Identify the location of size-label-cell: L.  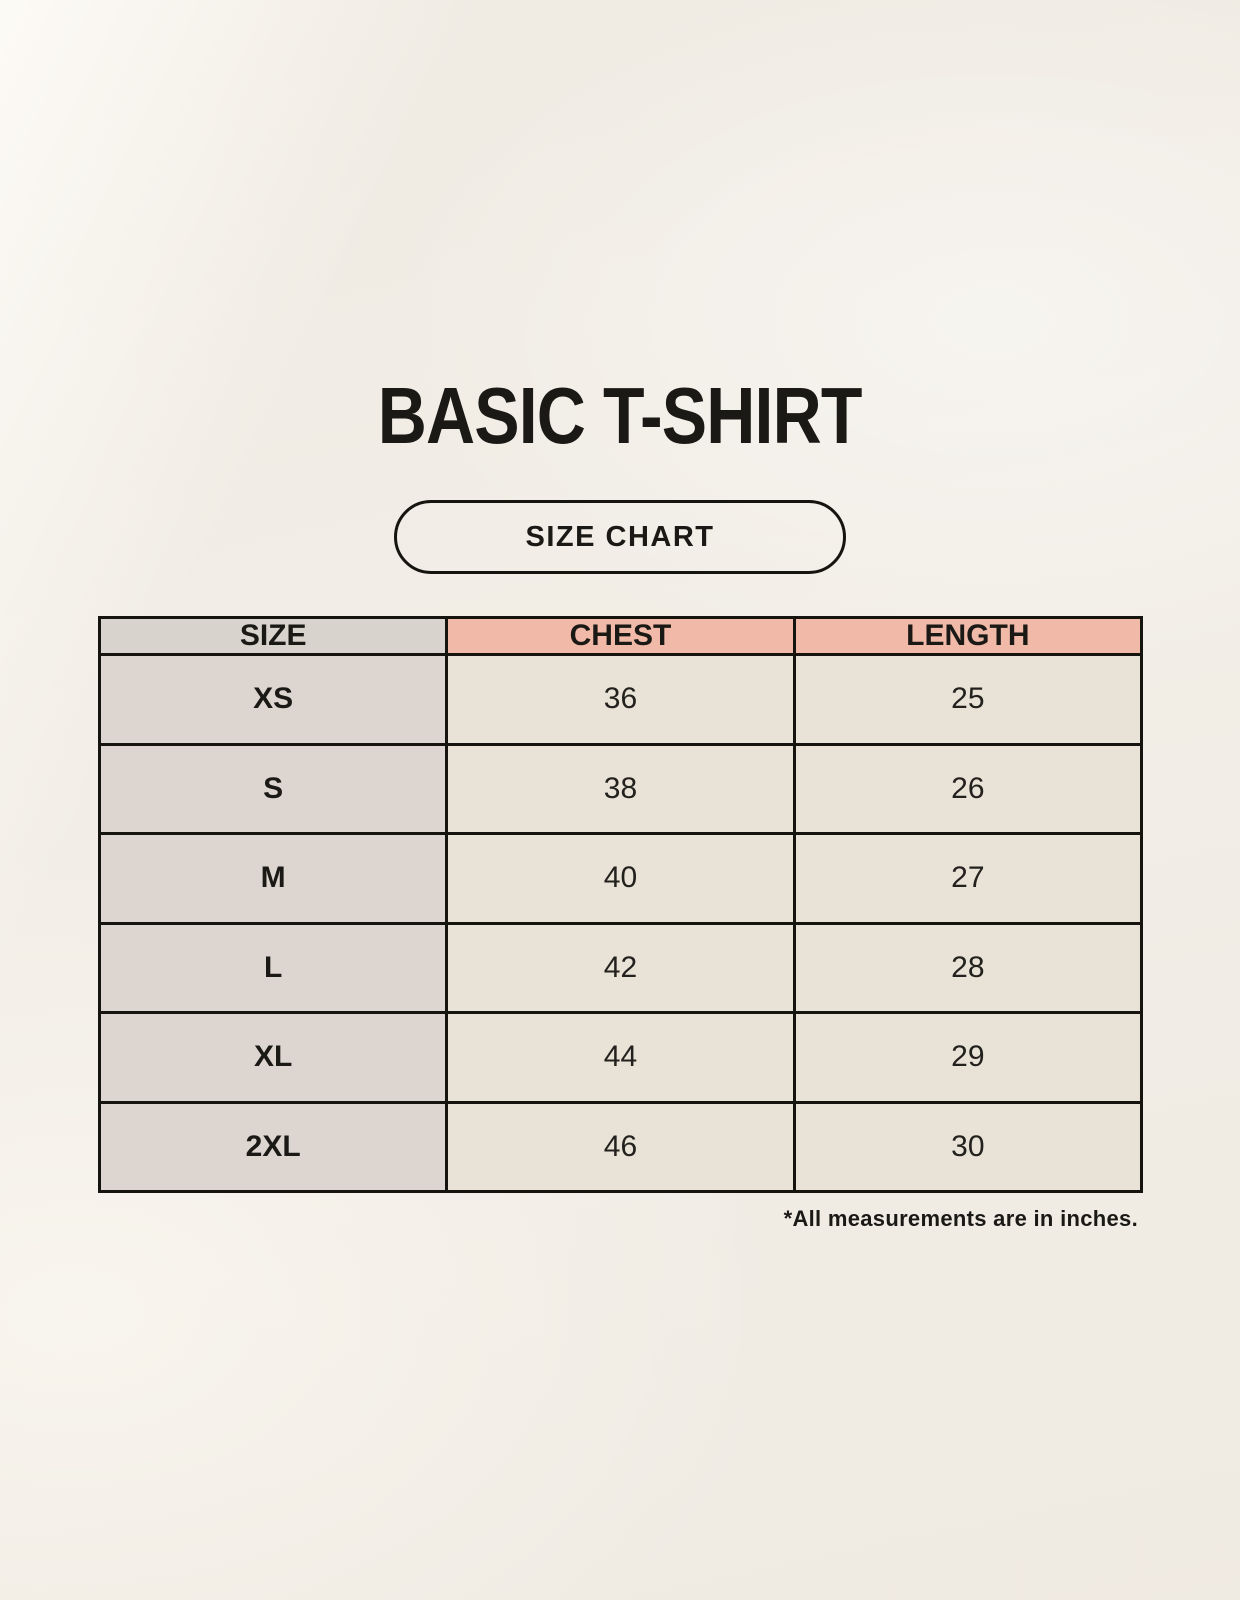
(273, 967).